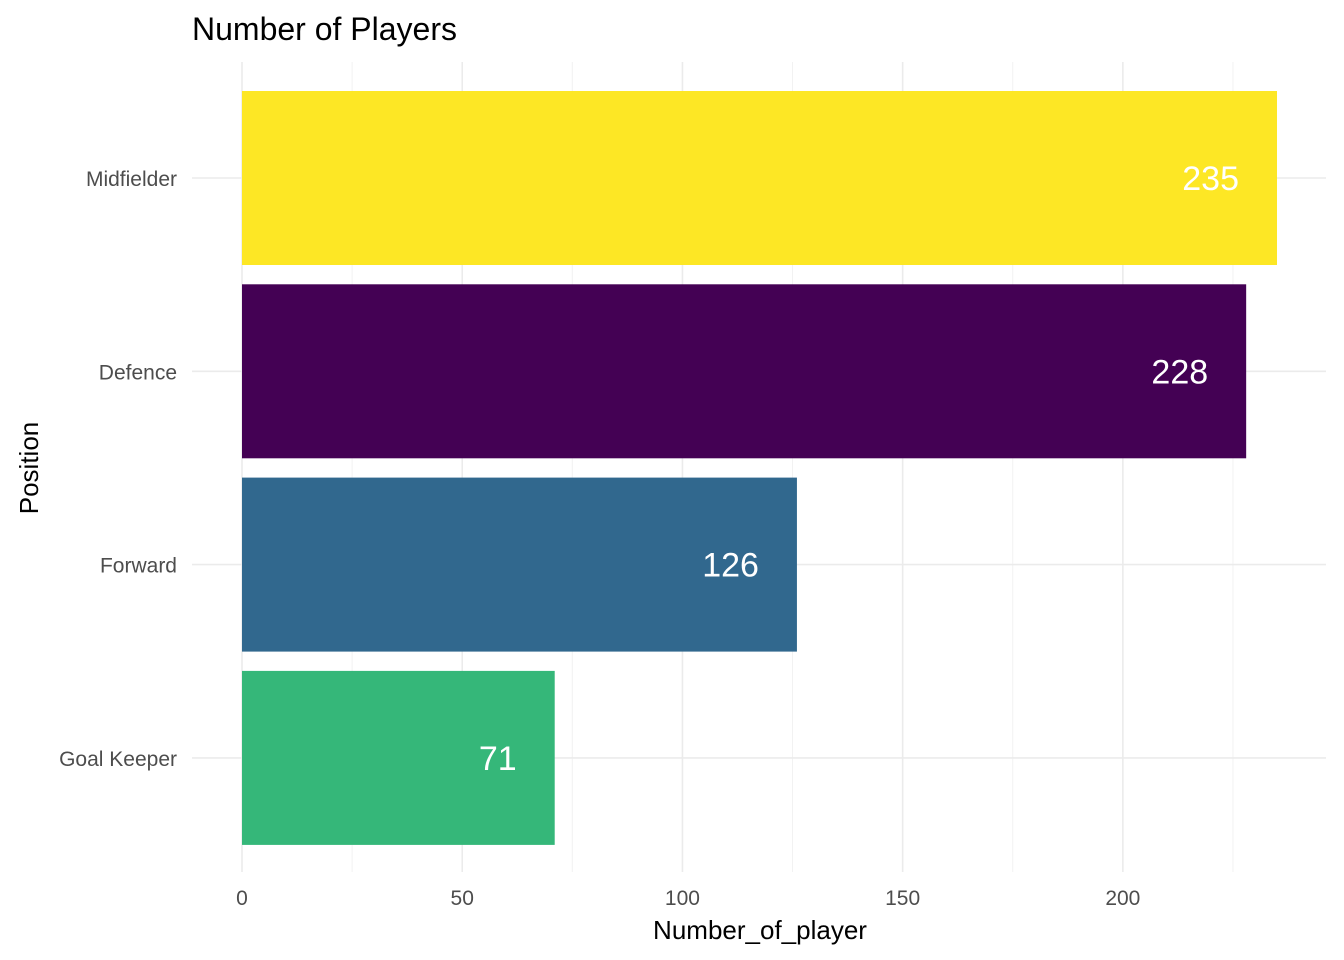 This screenshot has height=960, width=1344. What do you see at coordinates (462, 898) in the screenshot?
I see `x-tick-label: 50` at bounding box center [462, 898].